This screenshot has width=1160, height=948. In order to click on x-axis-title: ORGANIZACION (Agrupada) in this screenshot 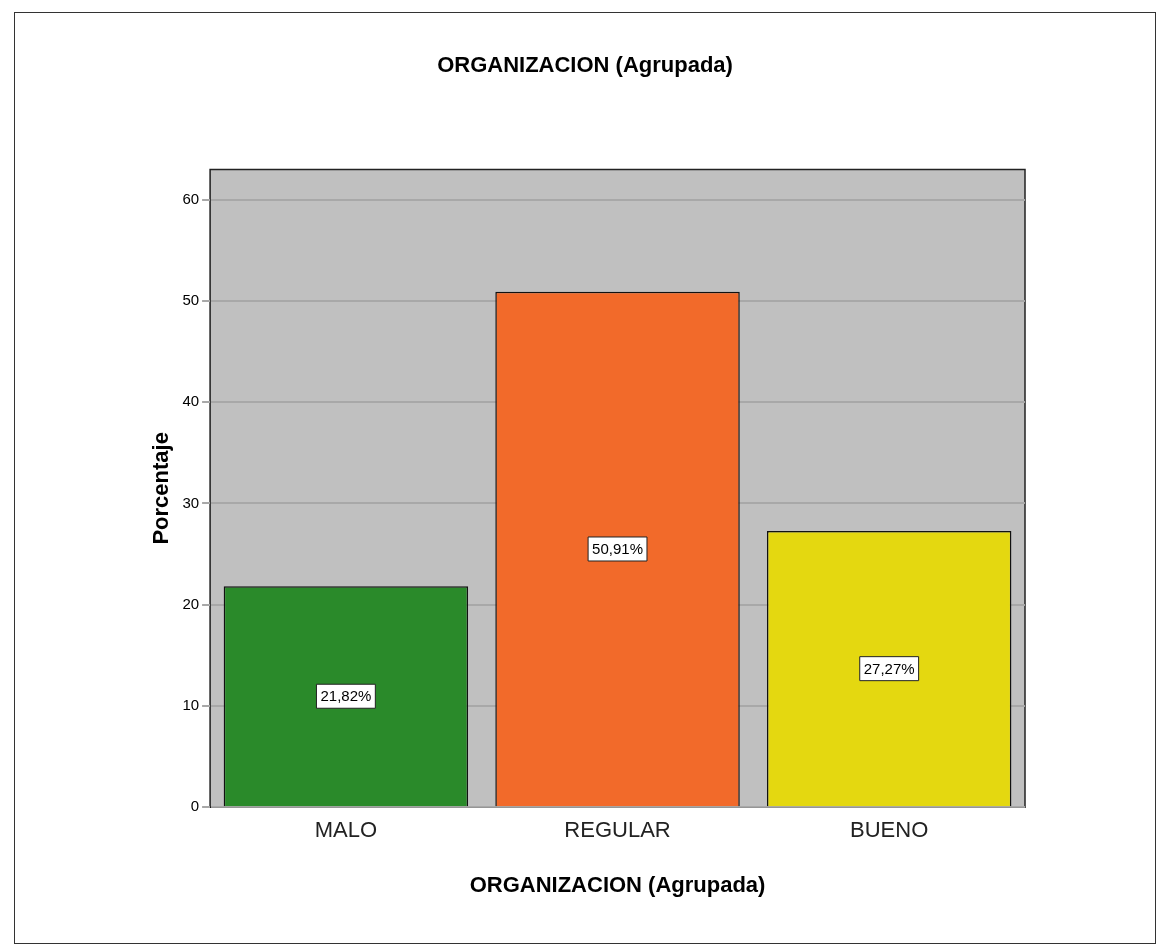, I will do `click(617, 884)`.